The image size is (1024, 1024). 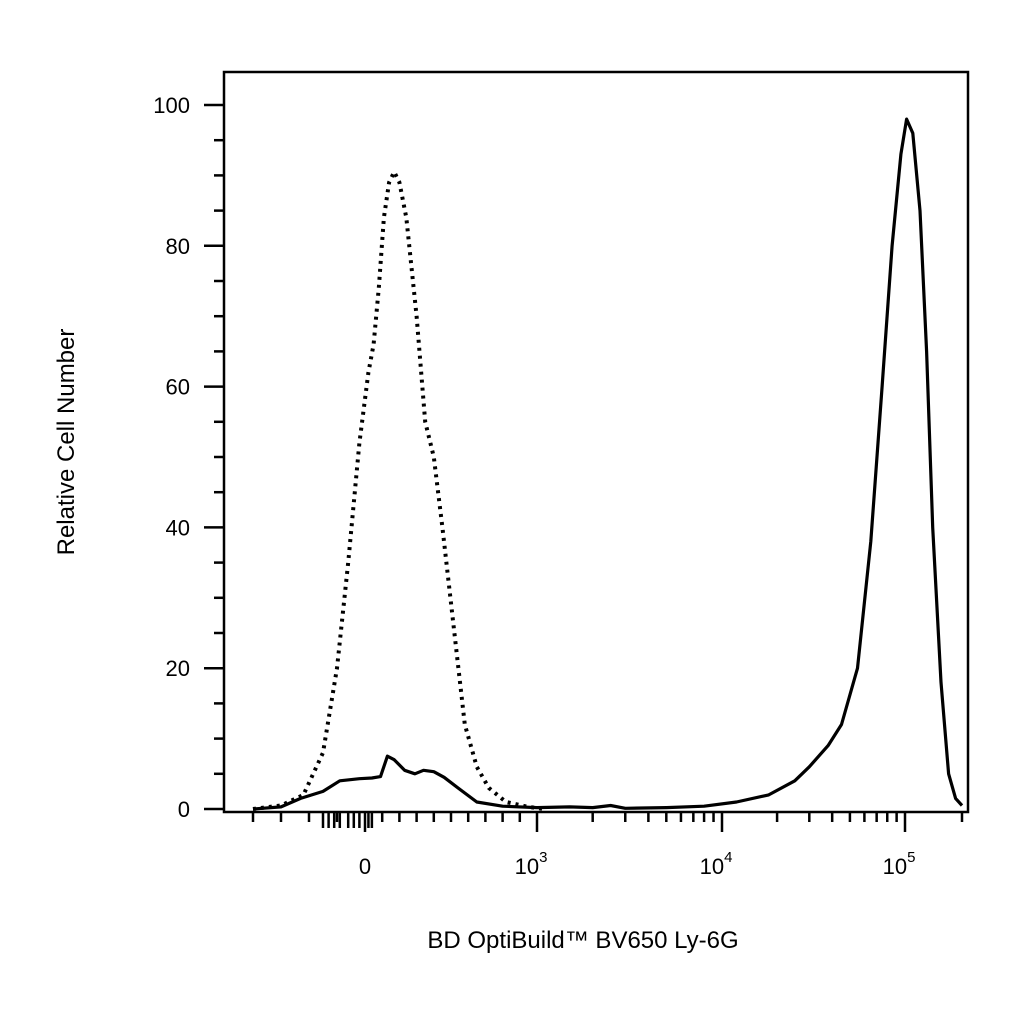 I want to click on y-tick-label: 60, so click(x=178, y=387).